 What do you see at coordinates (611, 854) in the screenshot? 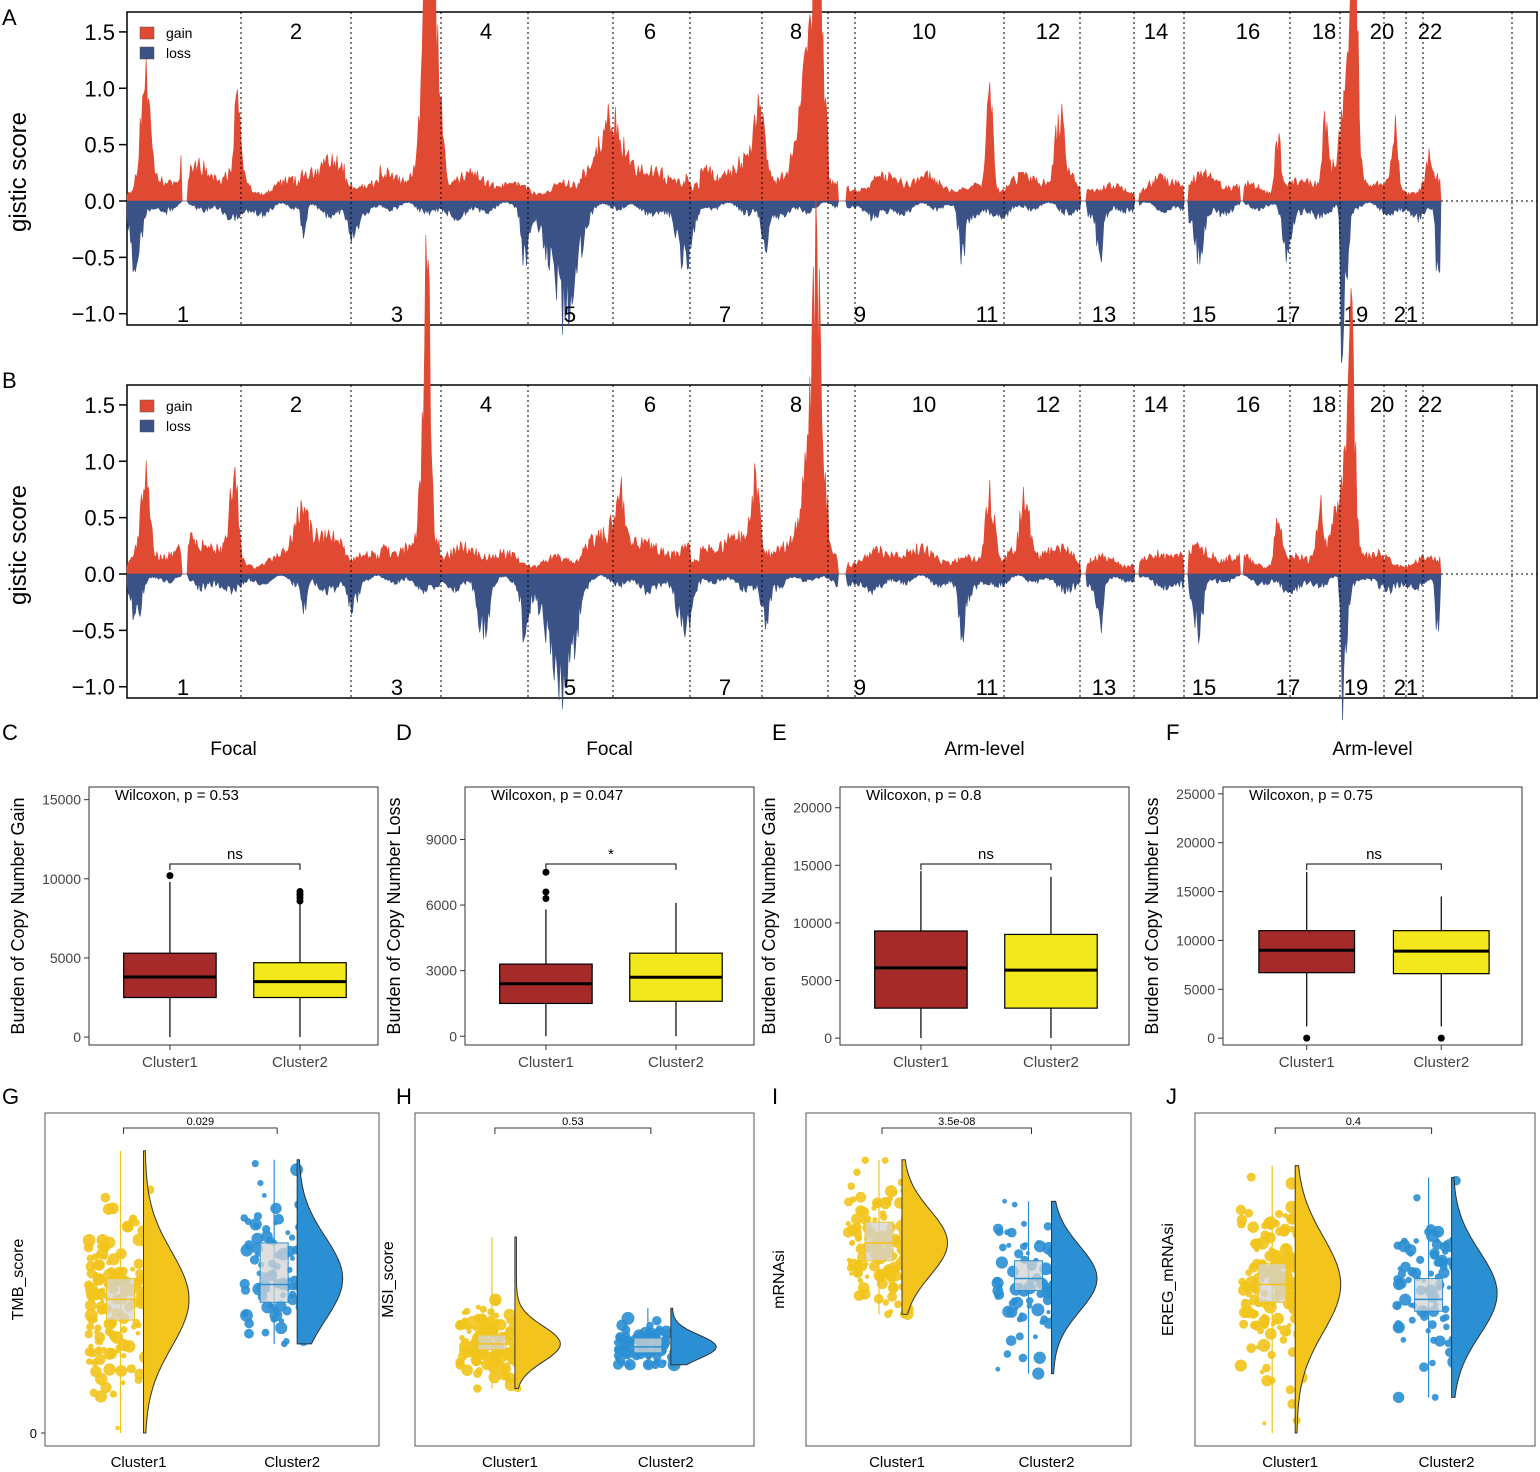
I see `significance-label: *` at bounding box center [611, 854].